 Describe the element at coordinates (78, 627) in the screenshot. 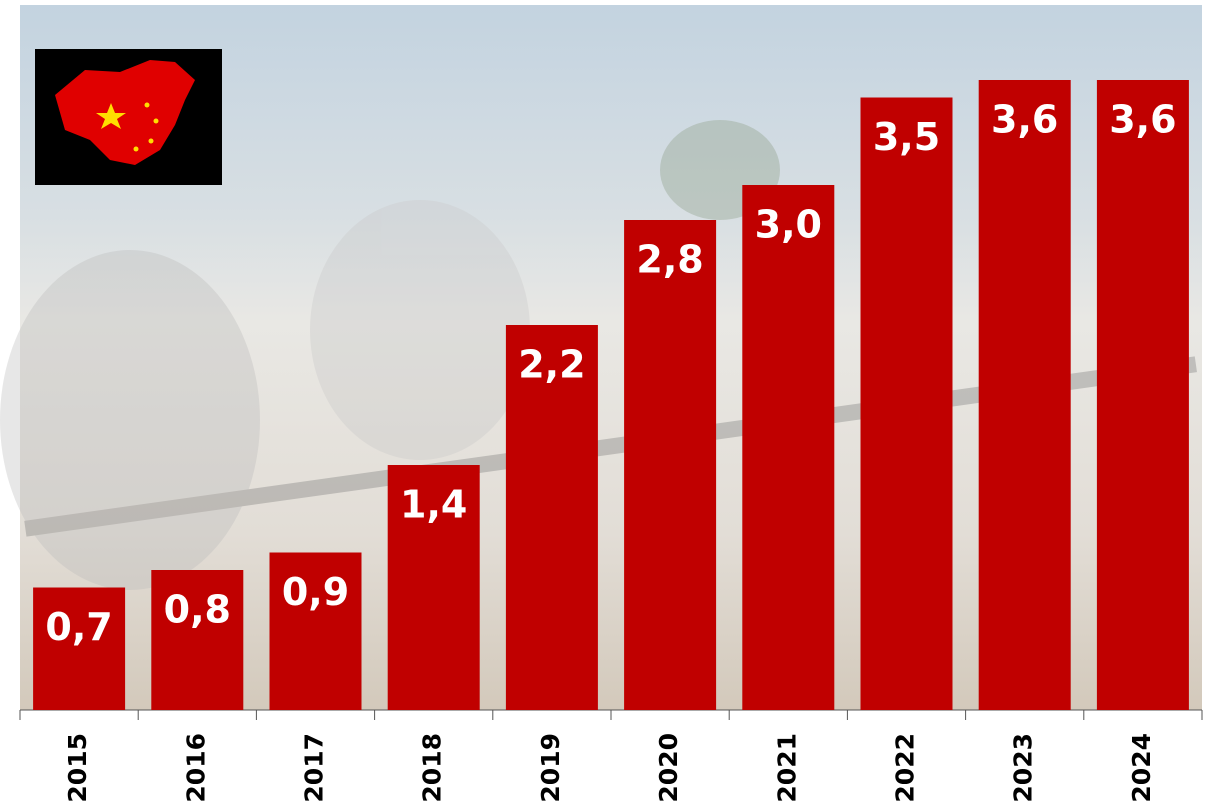

I see `value-label: 0,7` at that location.